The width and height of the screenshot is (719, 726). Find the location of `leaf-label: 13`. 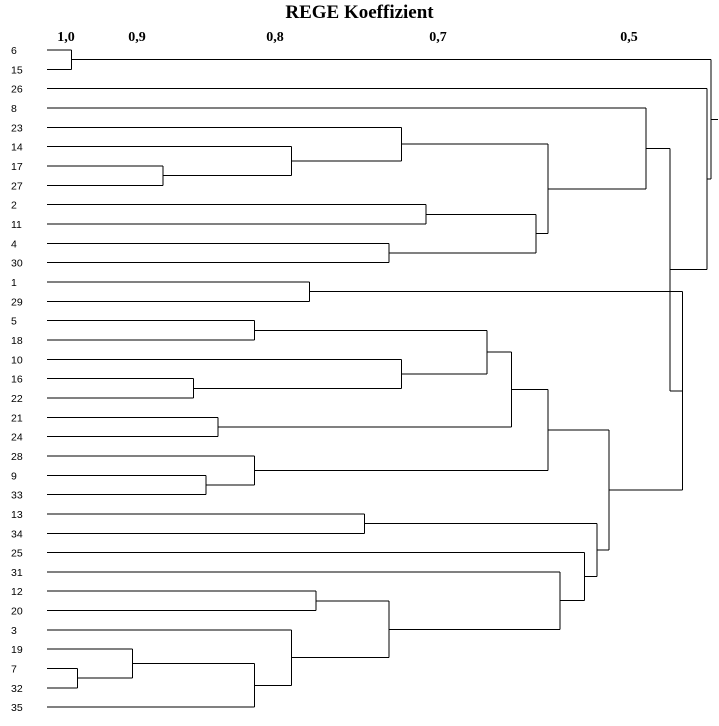

leaf-label: 13 is located at coordinates (17, 515).